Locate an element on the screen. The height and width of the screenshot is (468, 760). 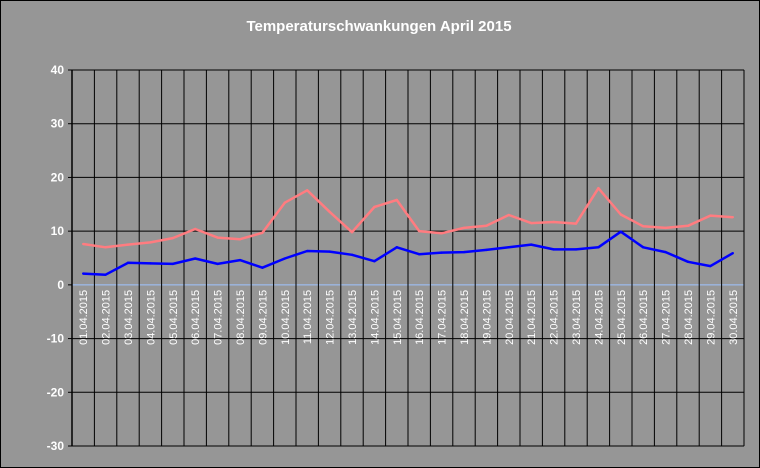
x-tick-label: 01.04.2015 is located at coordinates (84, 317).